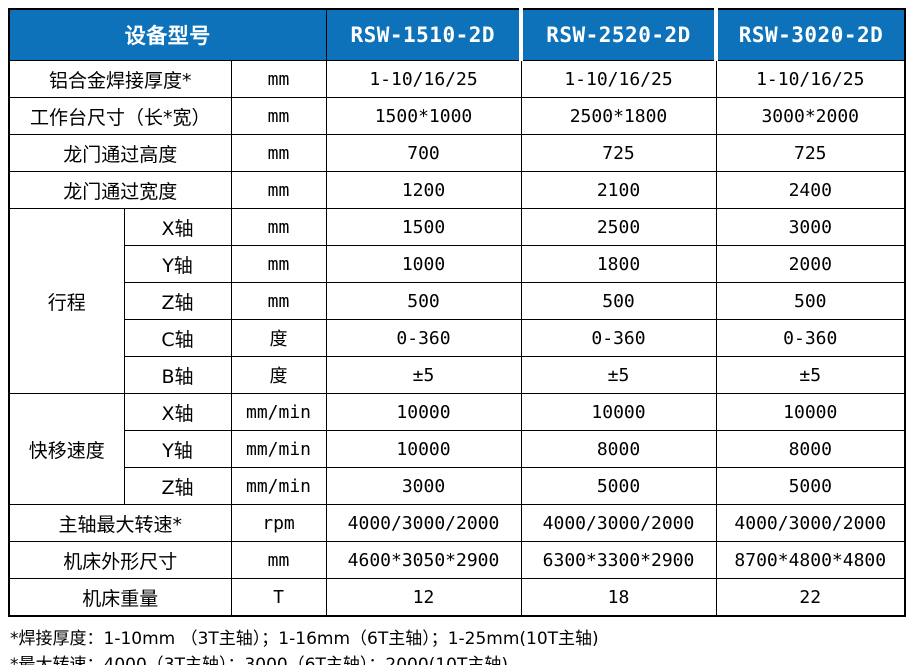 The height and width of the screenshot is (665, 912). What do you see at coordinates (618, 34) in the screenshot?
I see `model-header-rsw-2520: RSW-2520-2D` at bounding box center [618, 34].